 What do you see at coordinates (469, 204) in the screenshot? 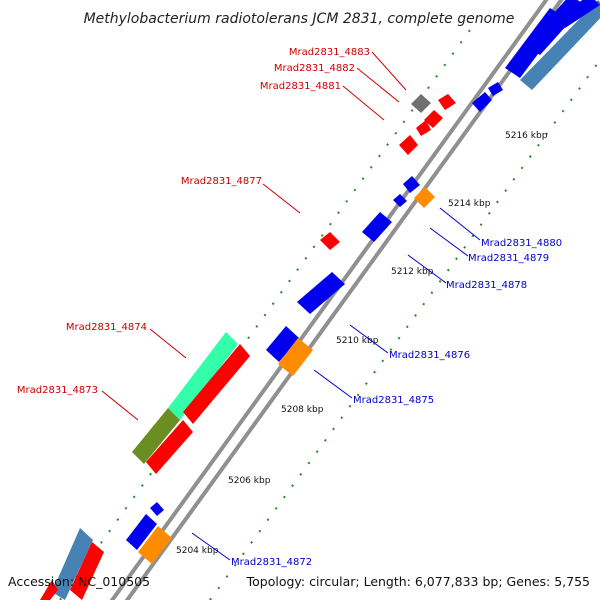
I see `tick-label: 5214 kbp` at bounding box center [469, 204].